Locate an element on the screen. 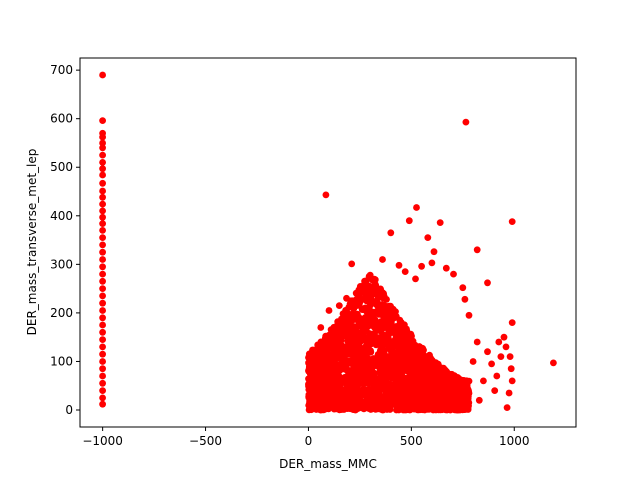 The height and width of the screenshot is (480, 640). y-tick-label: 200 is located at coordinates (61, 313).